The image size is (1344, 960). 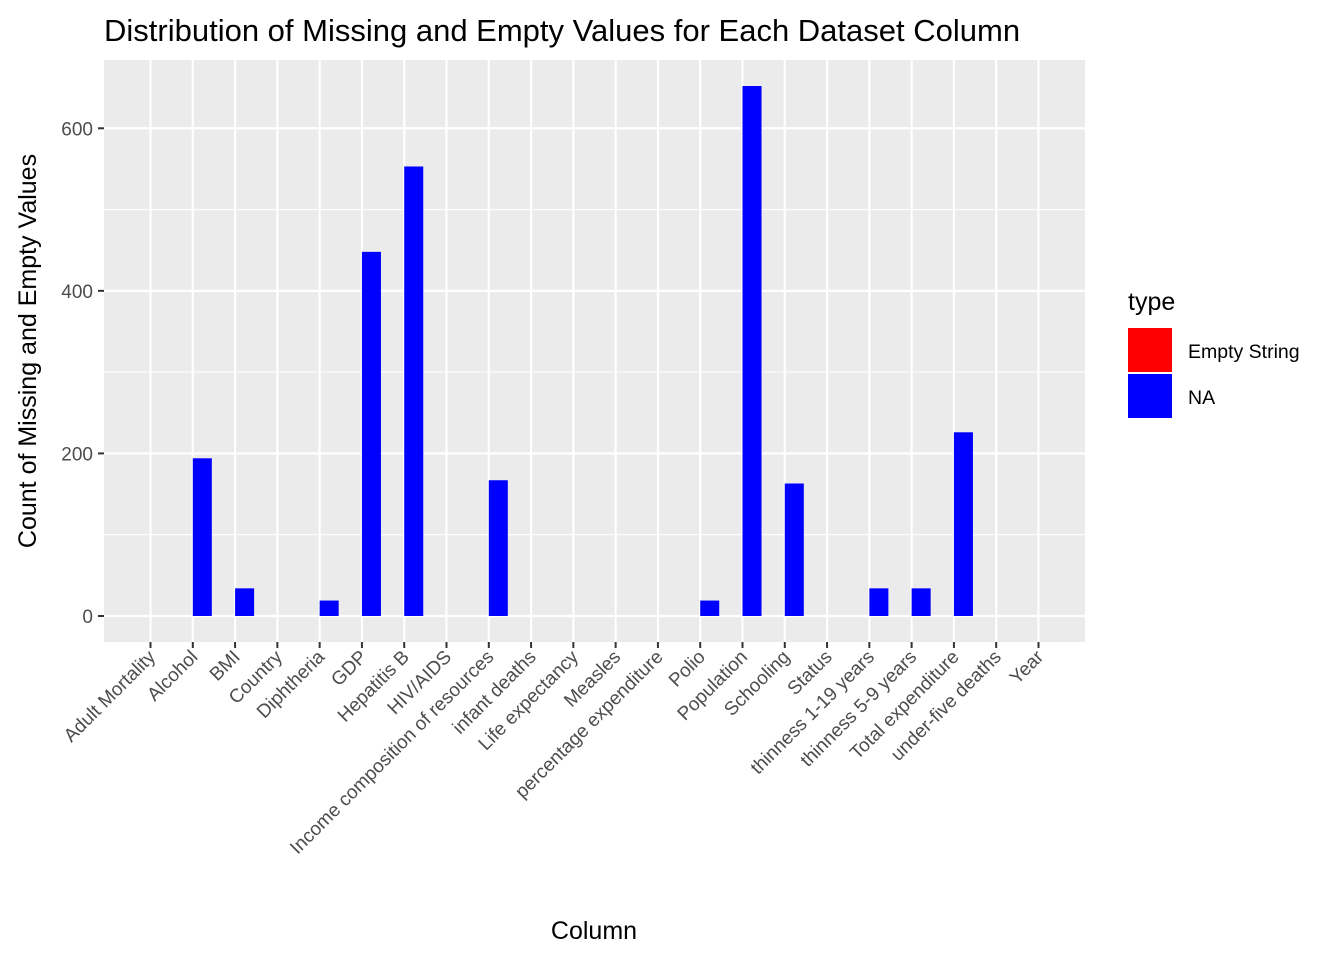 I want to click on y-axis: 0 200 400 600, so click(x=82, y=373).